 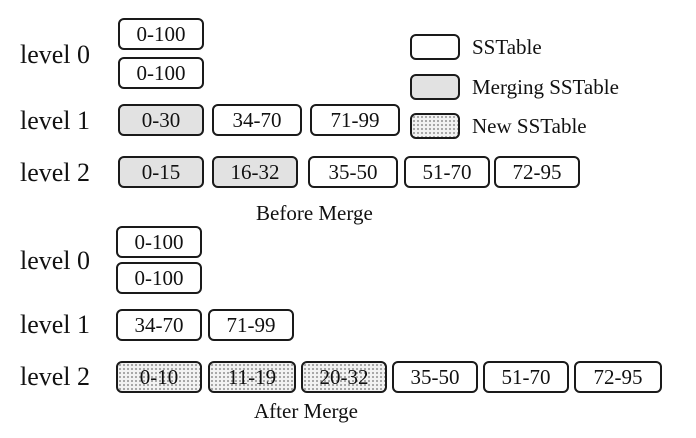 What do you see at coordinates (159, 278) in the screenshot?
I see `after-level0-sstable-2: 0-100` at bounding box center [159, 278].